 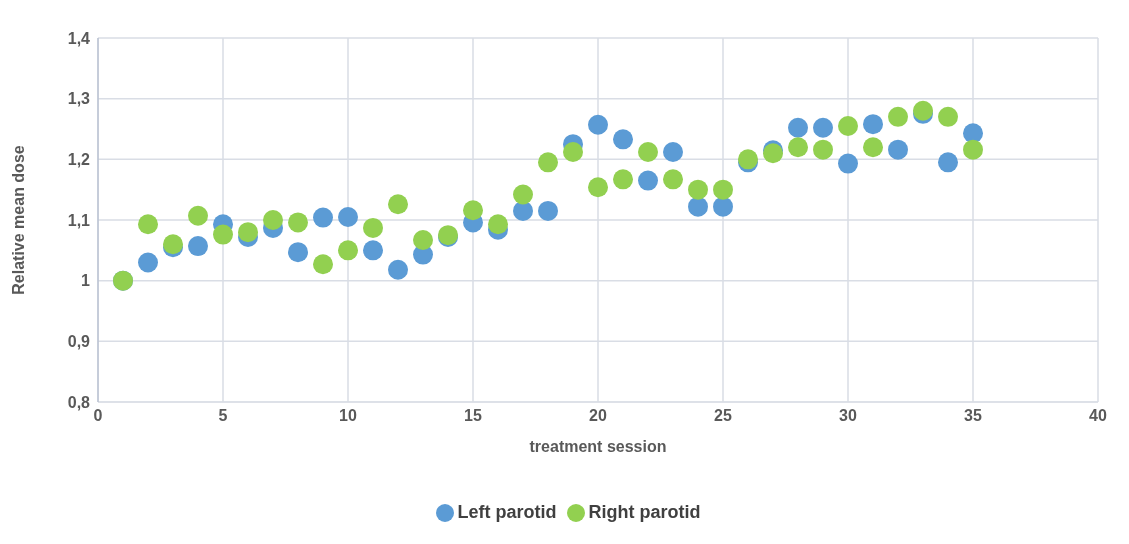 What do you see at coordinates (723, 416) in the screenshot?
I see `x-tick-label: 25` at bounding box center [723, 416].